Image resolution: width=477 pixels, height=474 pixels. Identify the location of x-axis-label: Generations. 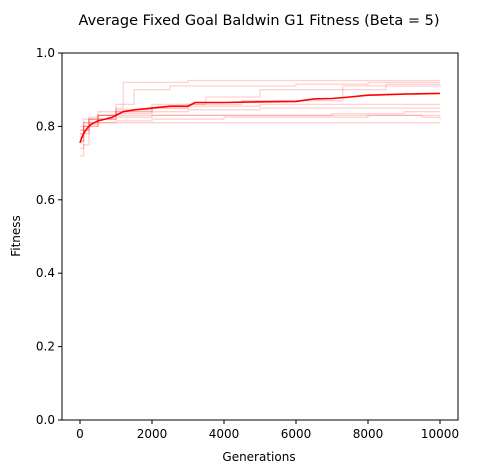
(258, 457).